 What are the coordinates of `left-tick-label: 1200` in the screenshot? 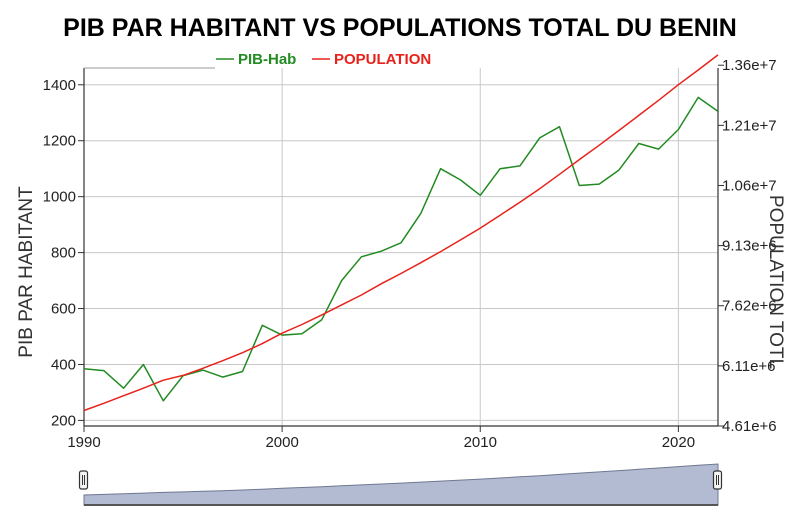 It's located at (59, 141).